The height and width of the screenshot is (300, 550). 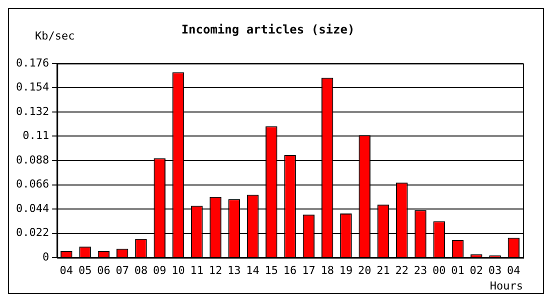 I want to click on x-tick-label: 01, so click(x=457, y=271).